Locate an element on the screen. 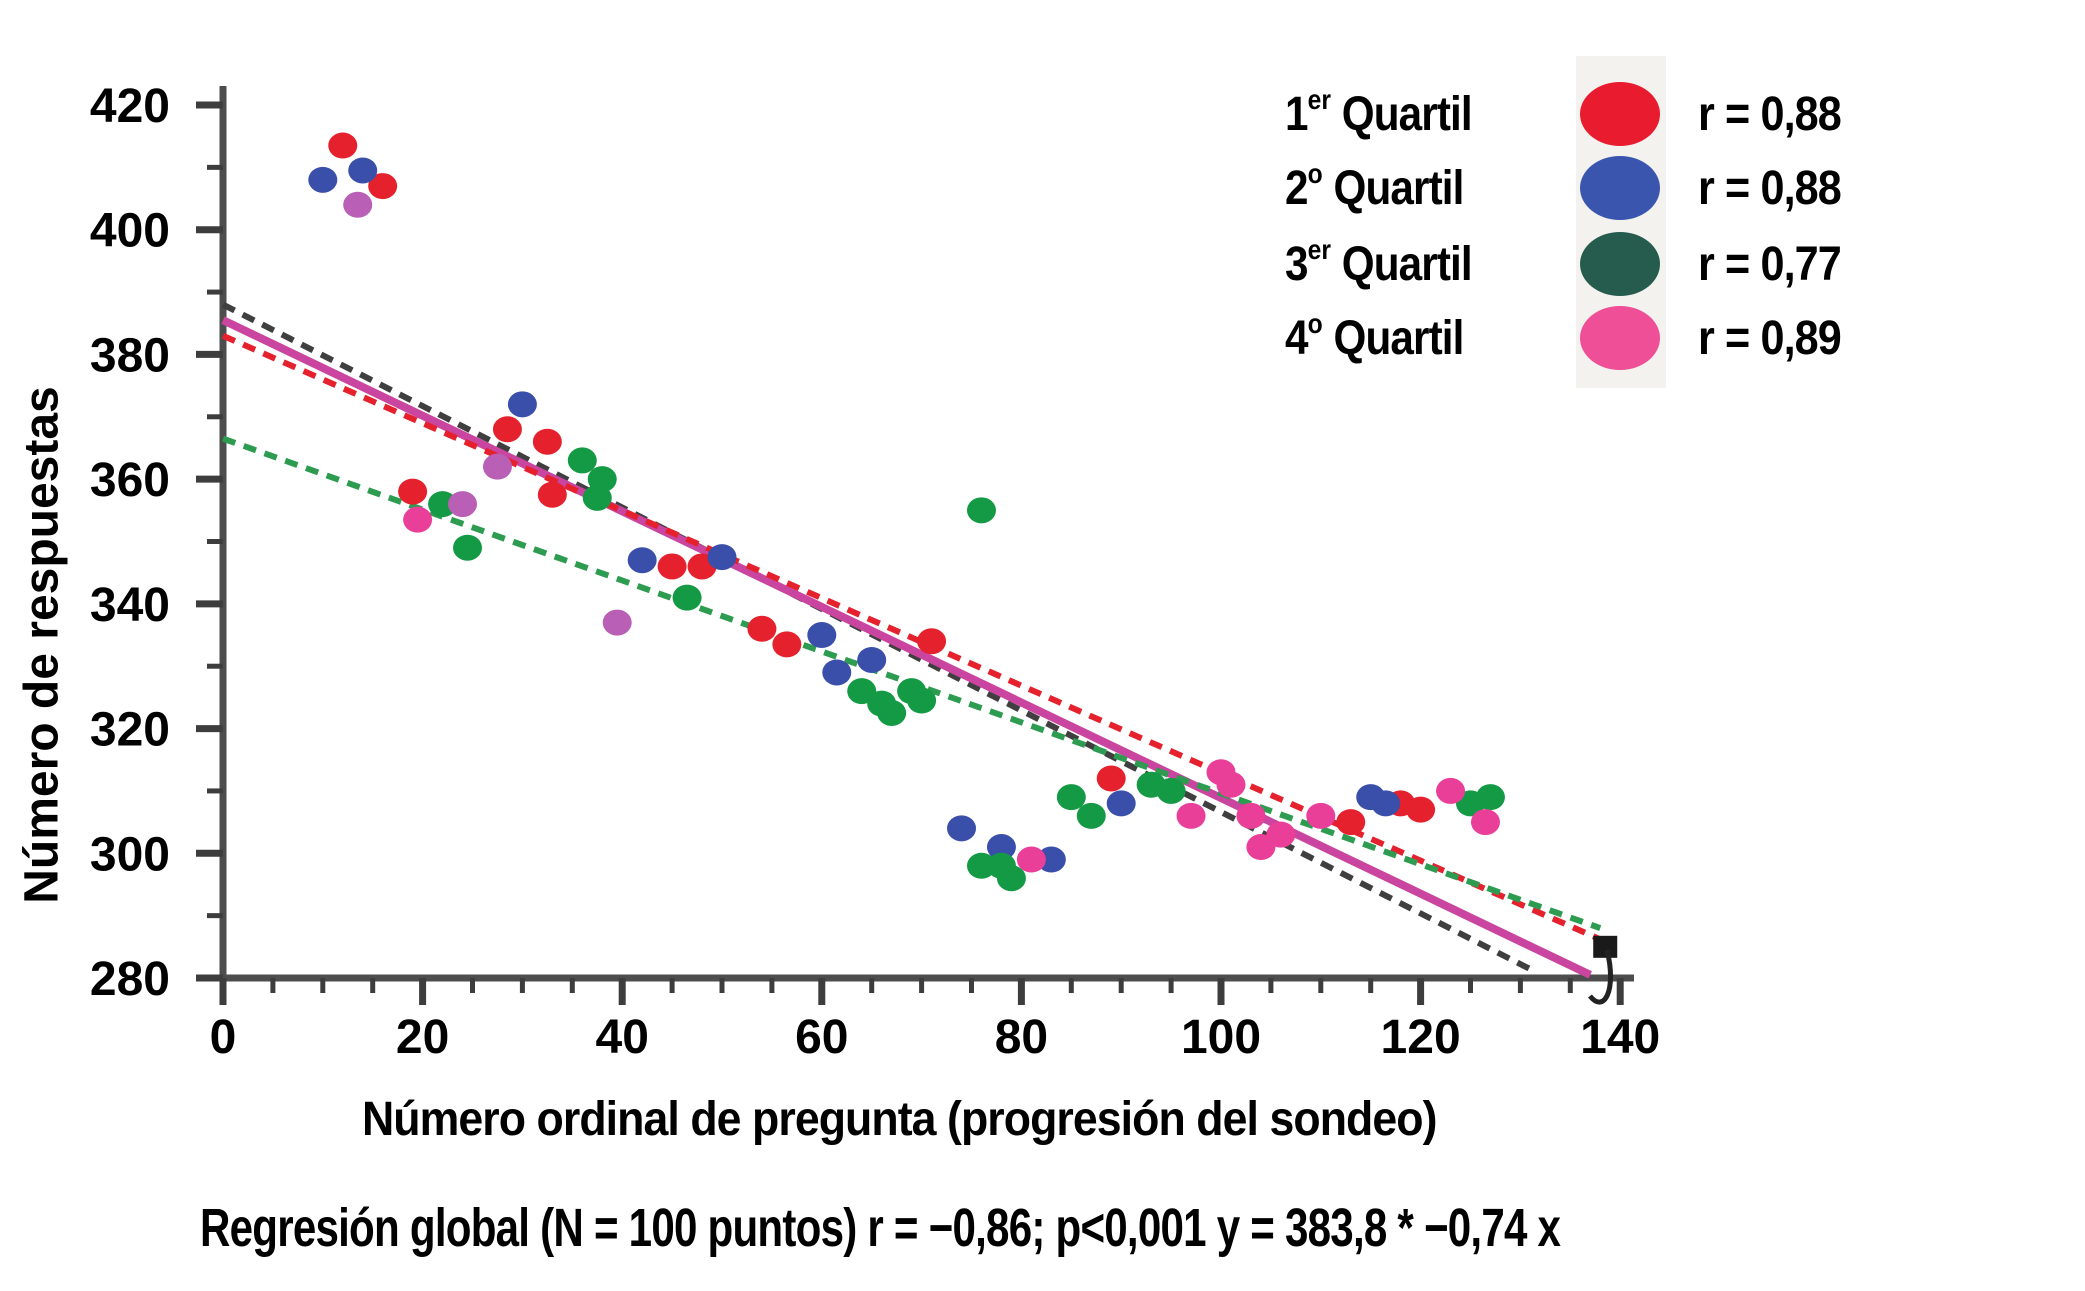  x-tick-label: 20 is located at coordinates (422, 1037).